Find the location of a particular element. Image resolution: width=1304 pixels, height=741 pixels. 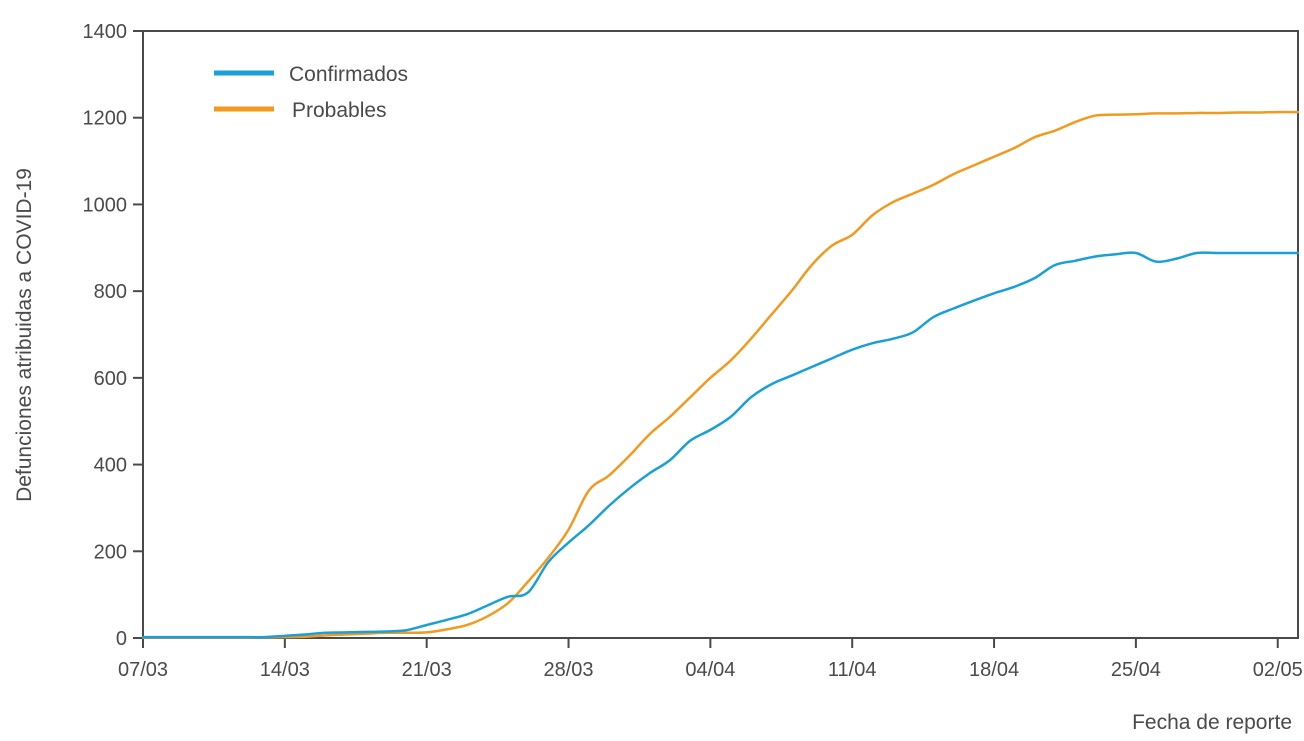

y-axis-ticks: 0 200 400 600 800 1000 1200 1400 is located at coordinates (113, 335).